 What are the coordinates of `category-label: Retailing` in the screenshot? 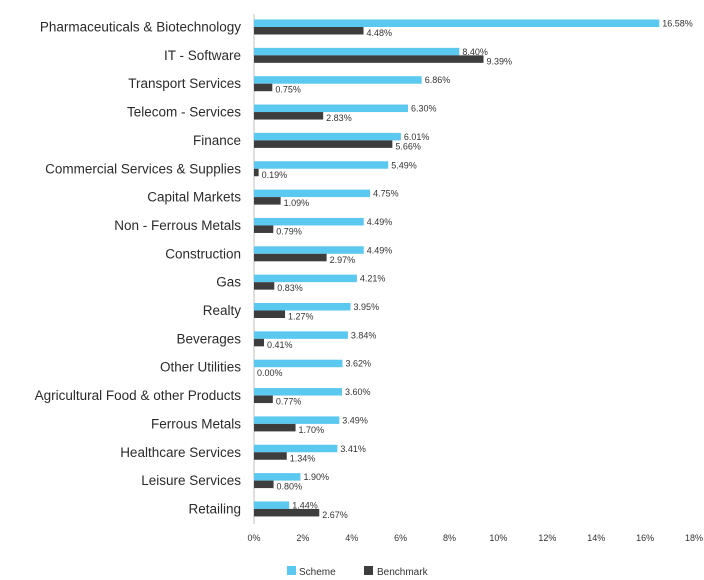 It's located at (214, 508).